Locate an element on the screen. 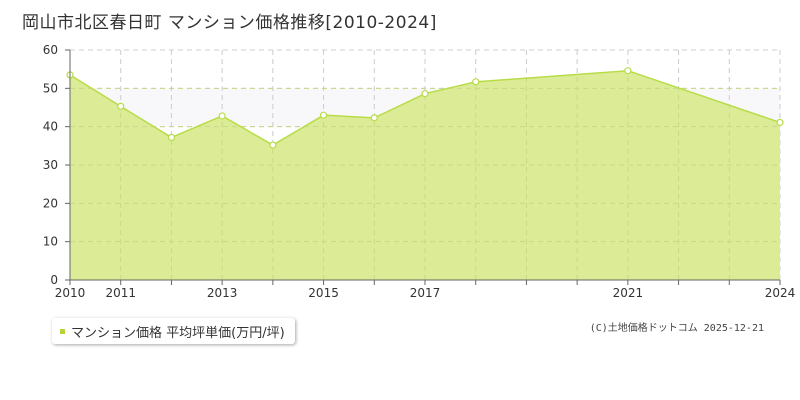 Image resolution: width=800 pixels, height=400 pixels. y-tick-label: 20 is located at coordinates (50, 203).